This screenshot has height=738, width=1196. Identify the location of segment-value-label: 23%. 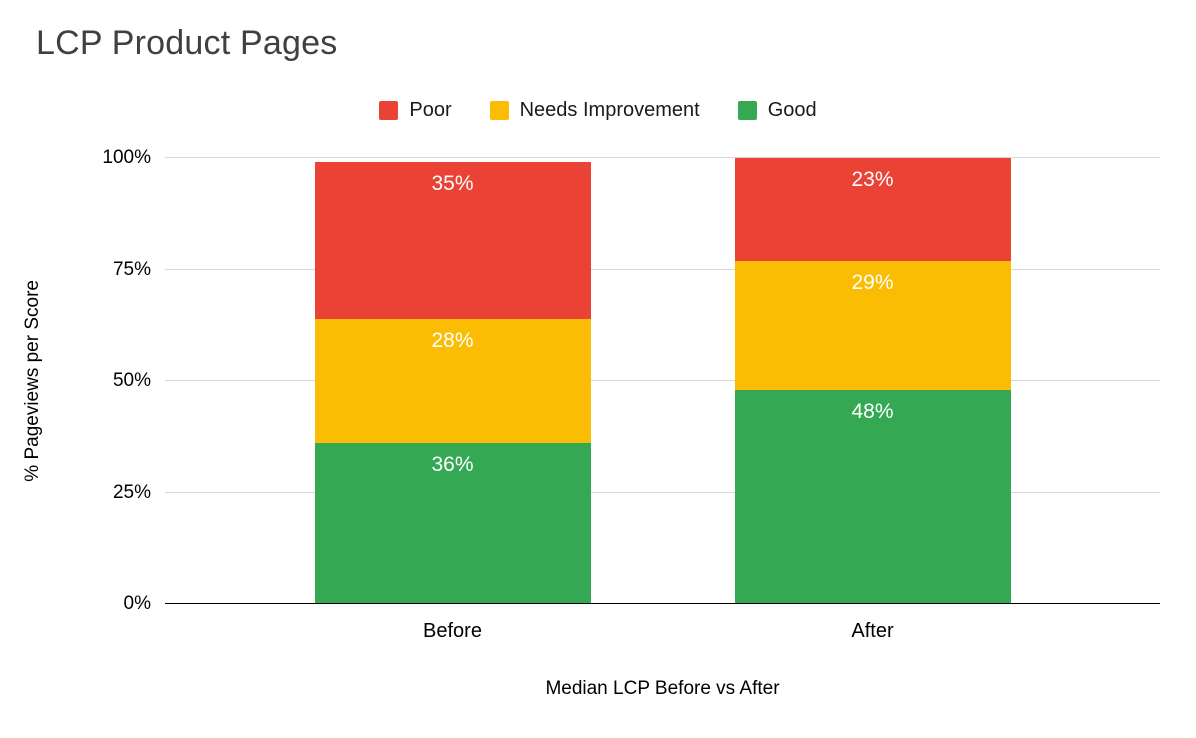
(872, 180).